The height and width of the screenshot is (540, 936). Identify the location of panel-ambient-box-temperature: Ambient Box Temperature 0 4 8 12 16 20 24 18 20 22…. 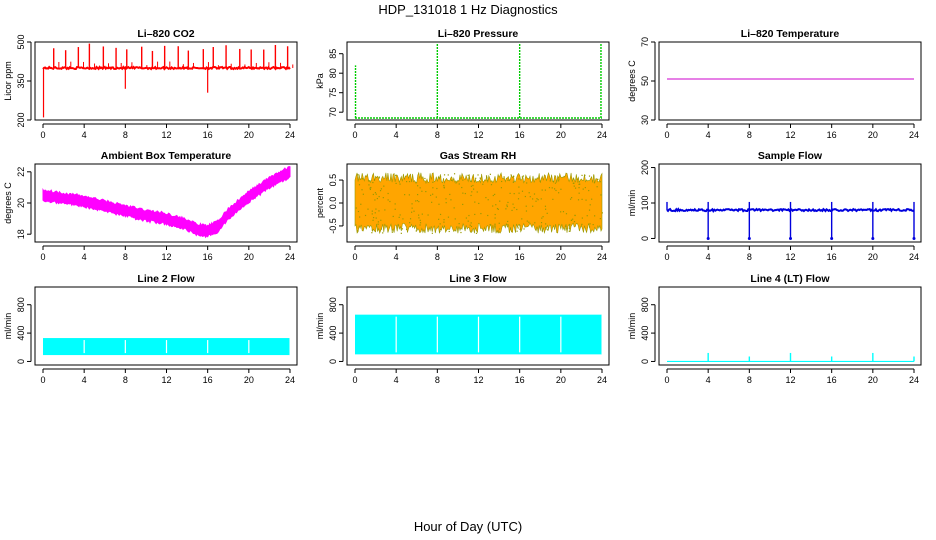
(150, 206).